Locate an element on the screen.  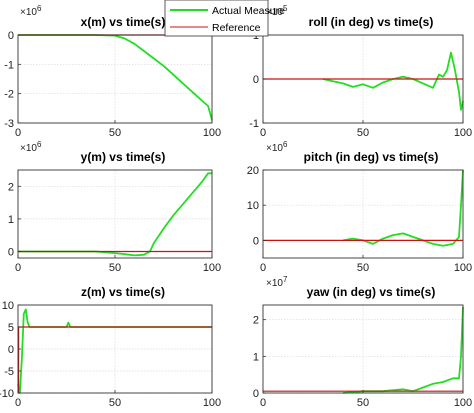
subplot-title: roll (in deg) vs time(s) is located at coordinates (371, 22).